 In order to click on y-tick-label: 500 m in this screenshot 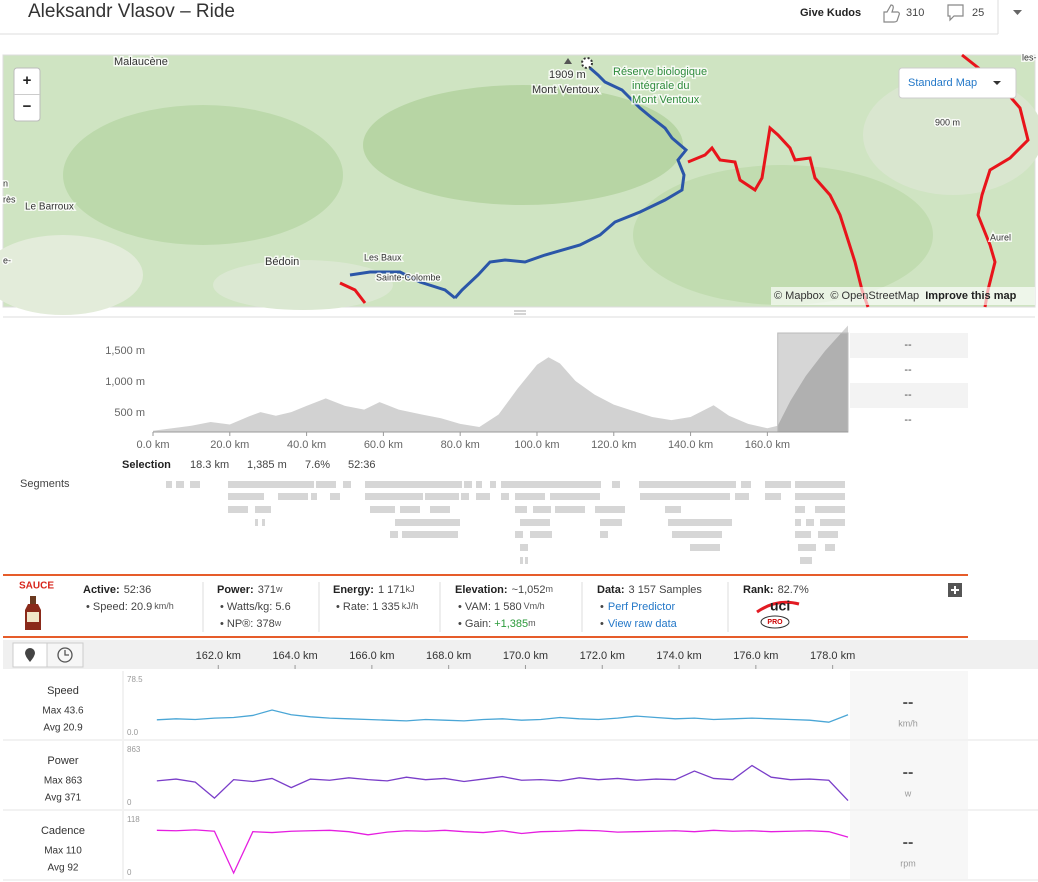, I will do `click(129, 413)`.